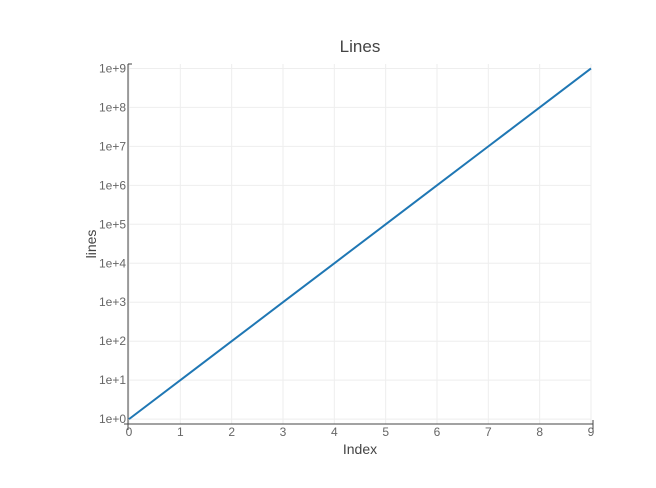 The image size is (656, 488). Describe the element at coordinates (283, 432) in the screenshot. I see `x-tick-label: 3` at that location.